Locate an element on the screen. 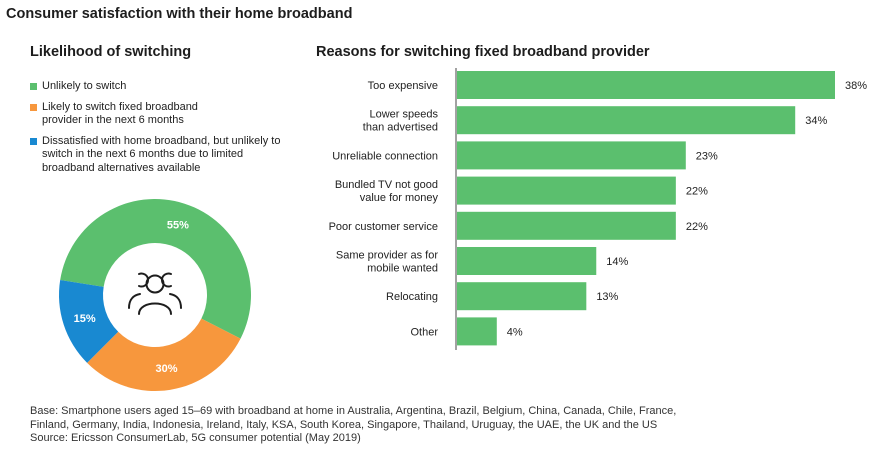 This screenshot has height=465, width=887. category-label: Poor customer service is located at coordinates (383, 227).